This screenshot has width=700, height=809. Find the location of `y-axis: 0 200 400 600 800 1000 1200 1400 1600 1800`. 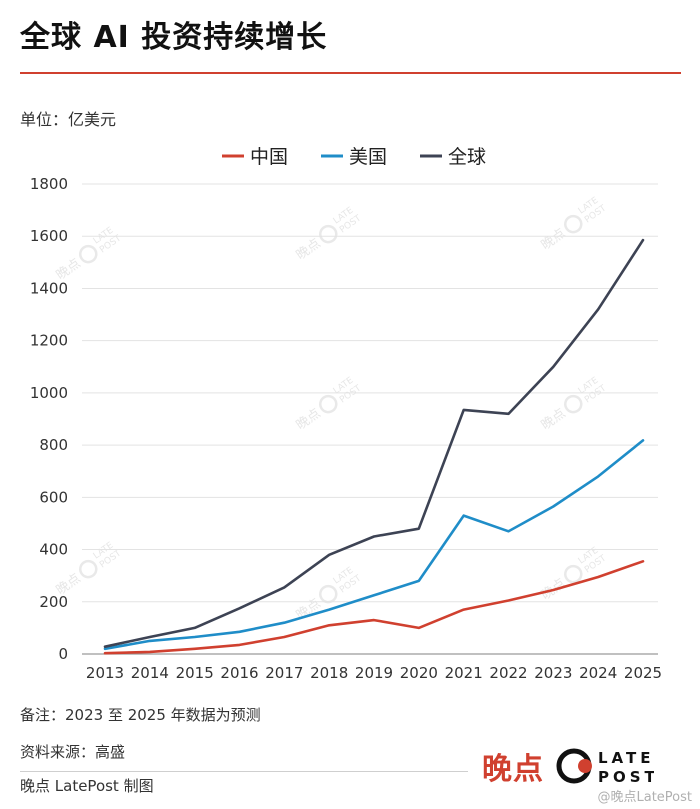

y-axis: 0 200 400 600 800 1000 1200 1400 1600 1800 is located at coordinates (49, 419).